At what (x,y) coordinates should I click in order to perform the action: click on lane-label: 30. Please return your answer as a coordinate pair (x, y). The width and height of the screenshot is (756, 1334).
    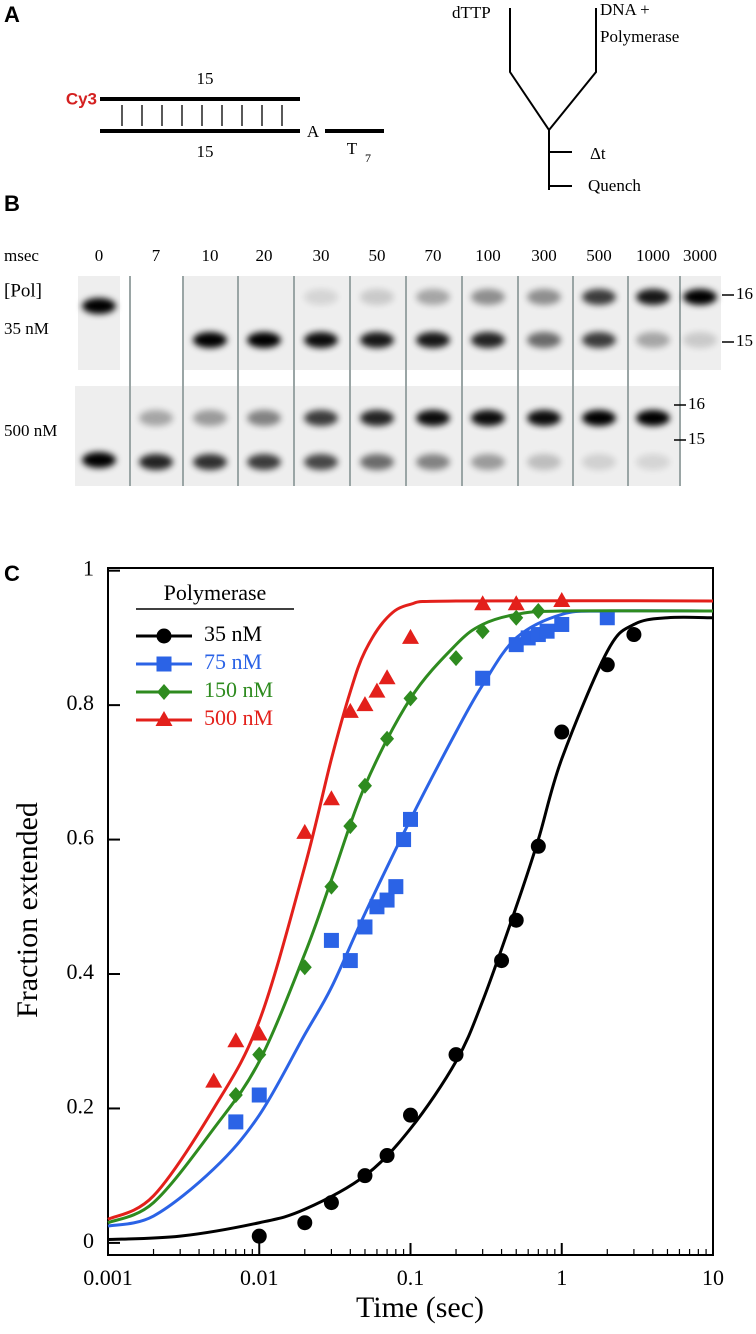
    Looking at the image, I should click on (321, 255).